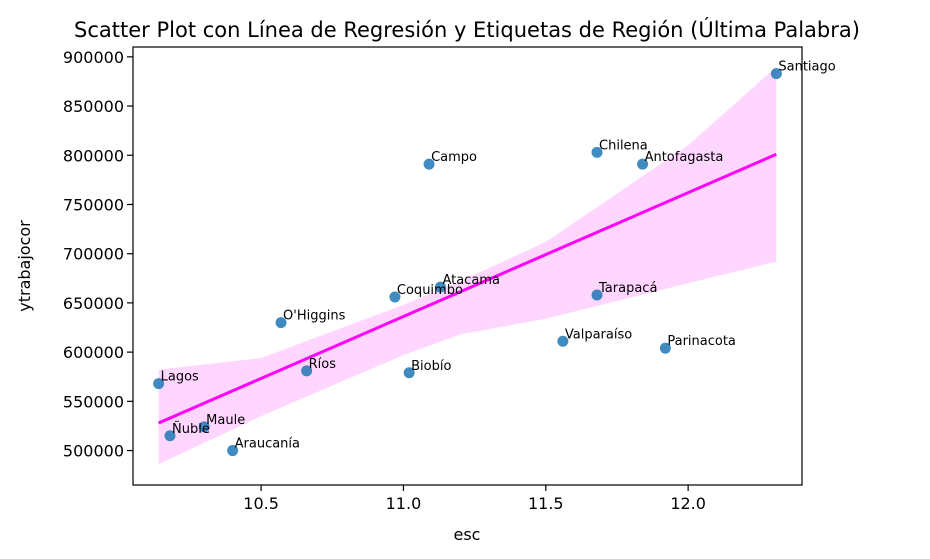  Describe the element at coordinates (93, 106) in the screenshot. I see `y-tick-label: 850000` at that location.